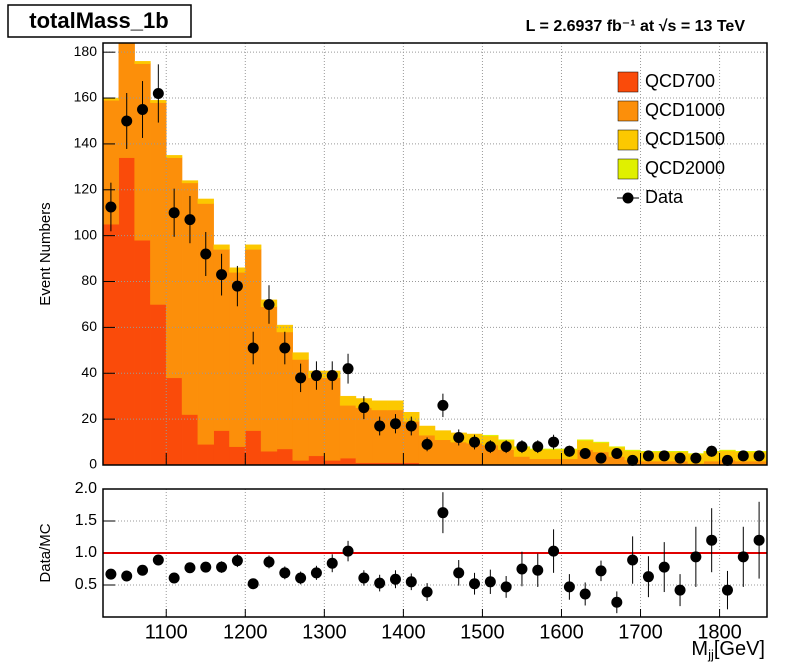 The height and width of the screenshot is (669, 798). Describe the element at coordinates (685, 110) in the screenshot. I see `legend-label: QCD1000` at that location.